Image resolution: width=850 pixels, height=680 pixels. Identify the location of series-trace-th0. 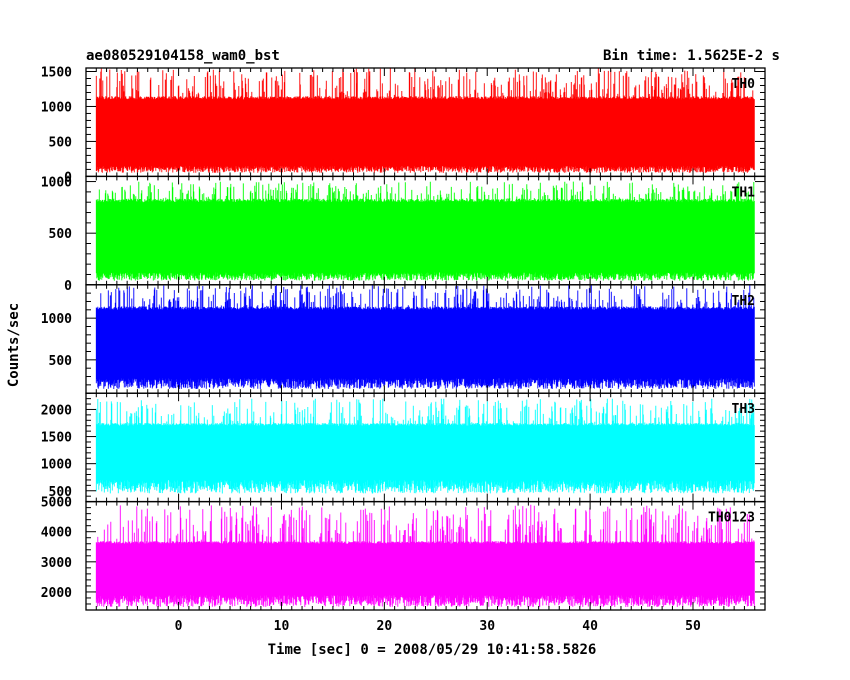
(425, 120).